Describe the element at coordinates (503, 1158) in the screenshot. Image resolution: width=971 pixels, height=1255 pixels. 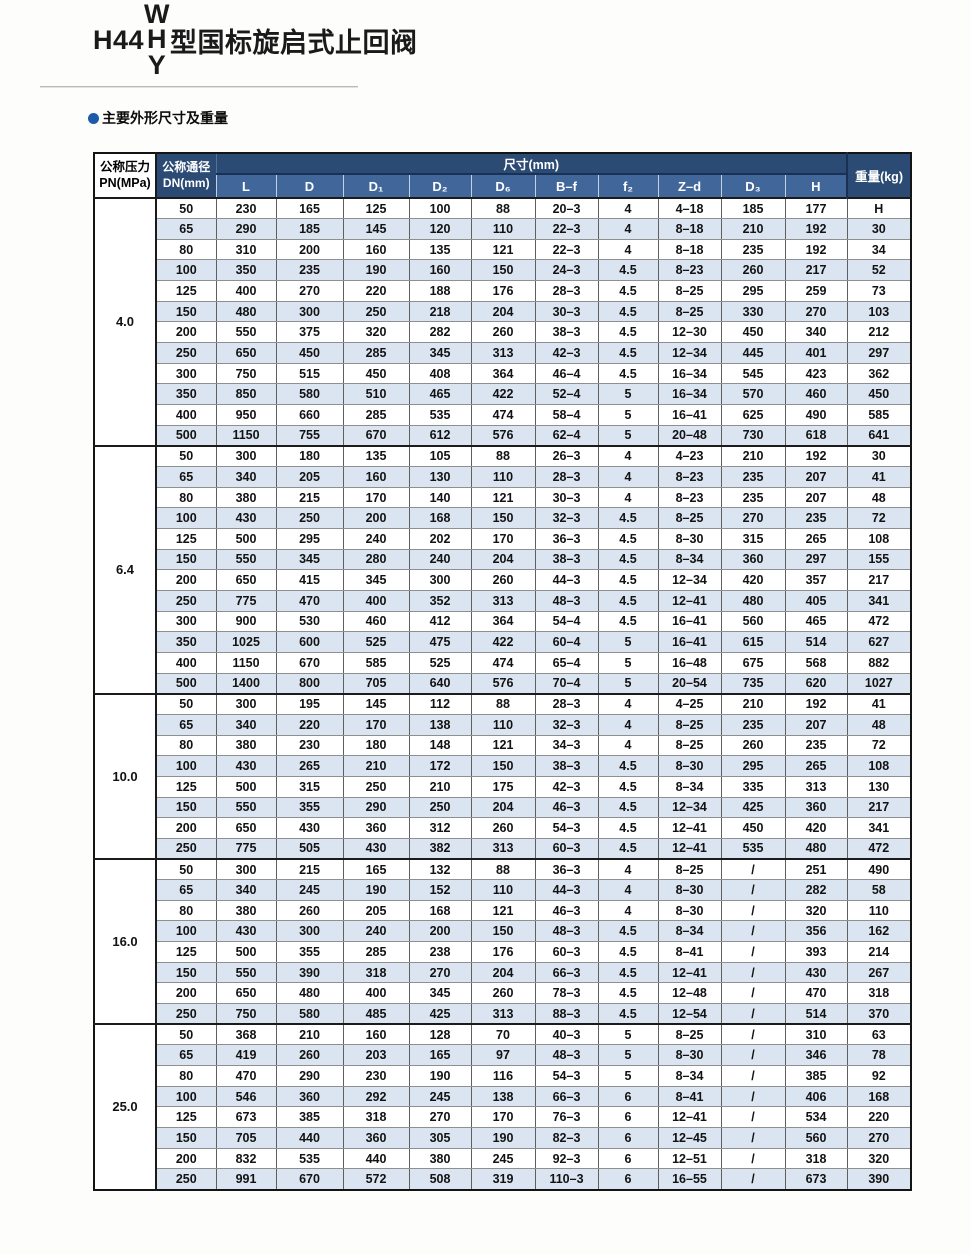
I see `table-row: 200 832 535 440 380 245 92–3 6 12–51/318 320` at that location.